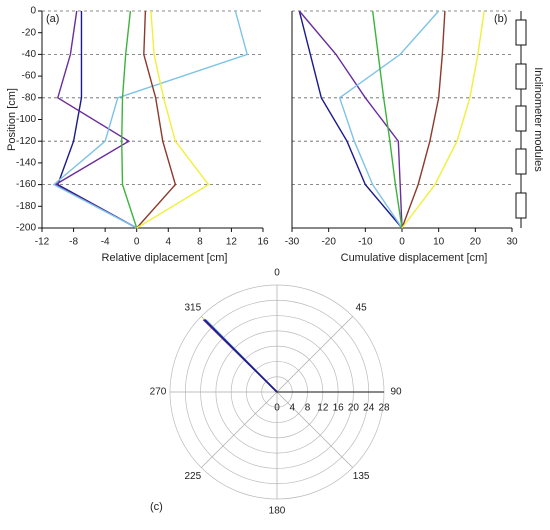  Describe the element at coordinates (277, 273) in the screenshot. I see `theta-label: 0` at that location.